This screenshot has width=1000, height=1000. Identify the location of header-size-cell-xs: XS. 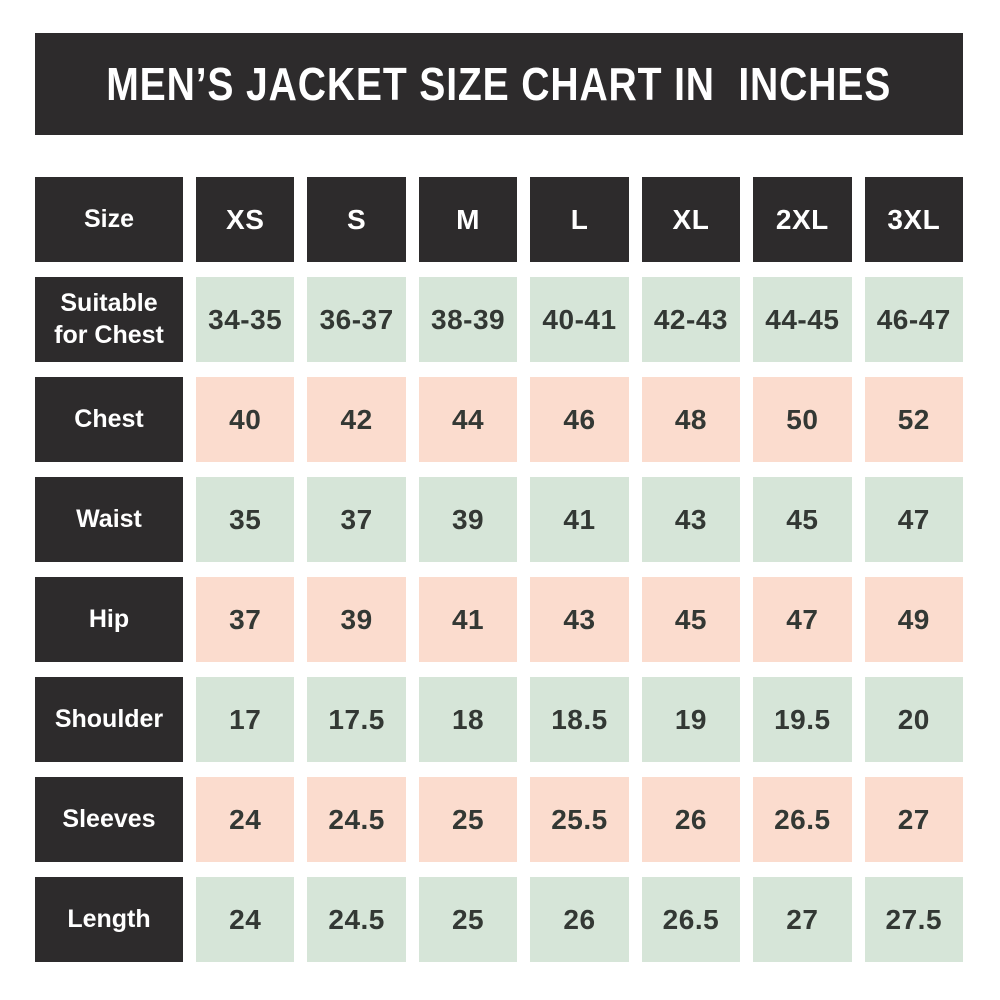
(245, 219).